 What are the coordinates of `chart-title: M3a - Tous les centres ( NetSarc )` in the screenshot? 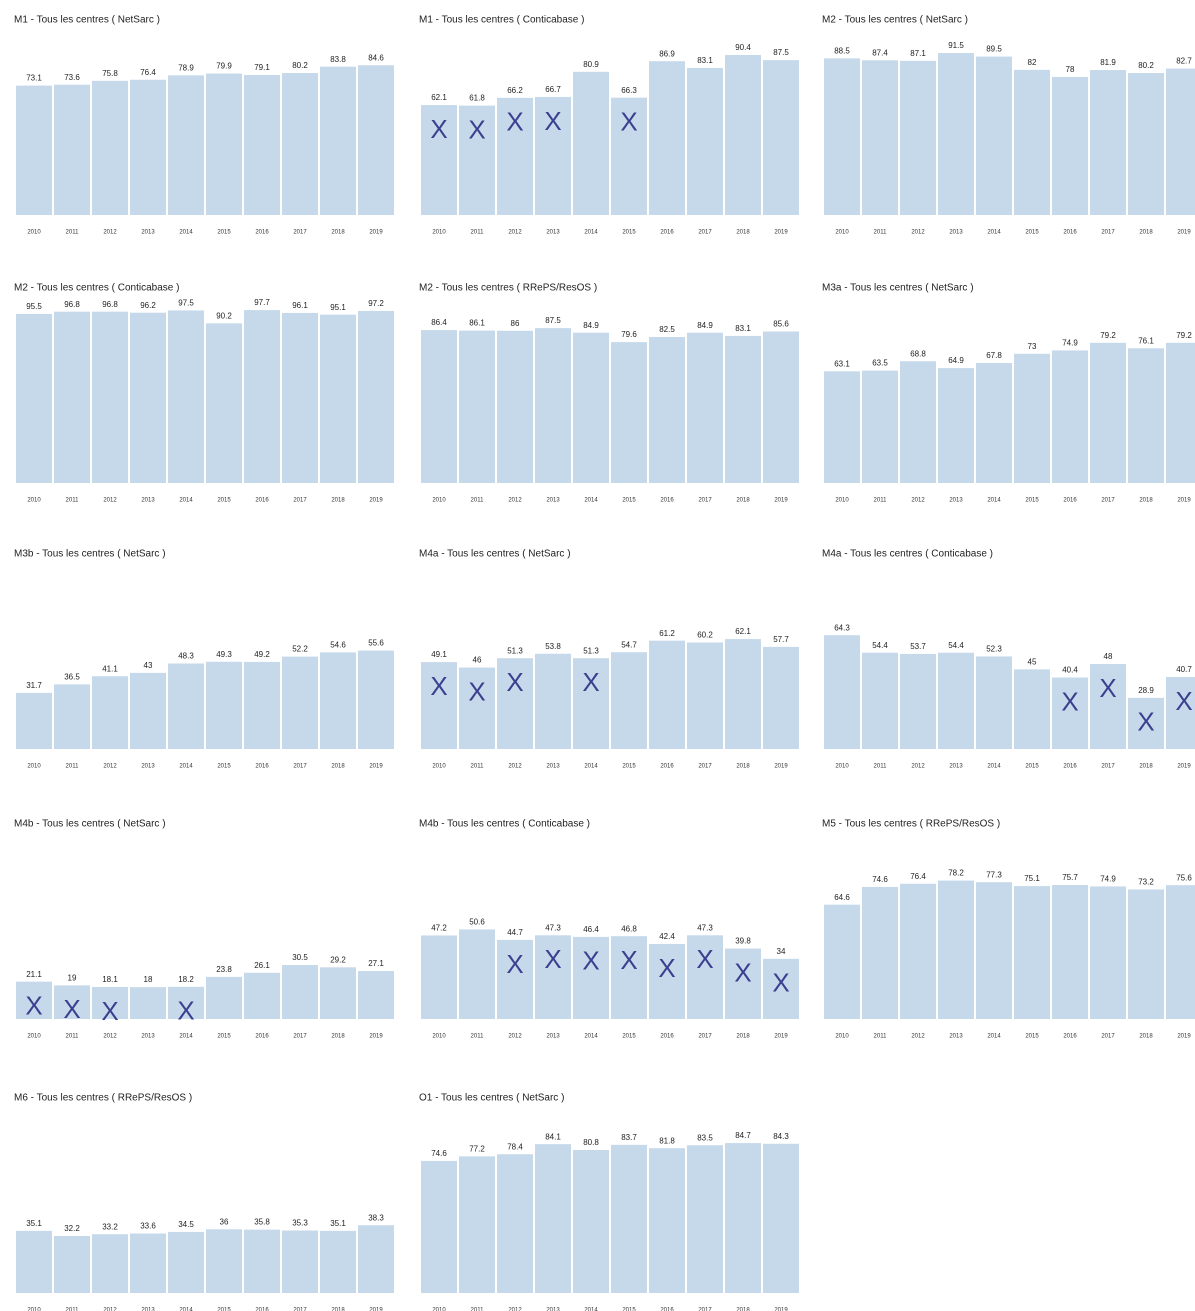 It's located at (898, 288).